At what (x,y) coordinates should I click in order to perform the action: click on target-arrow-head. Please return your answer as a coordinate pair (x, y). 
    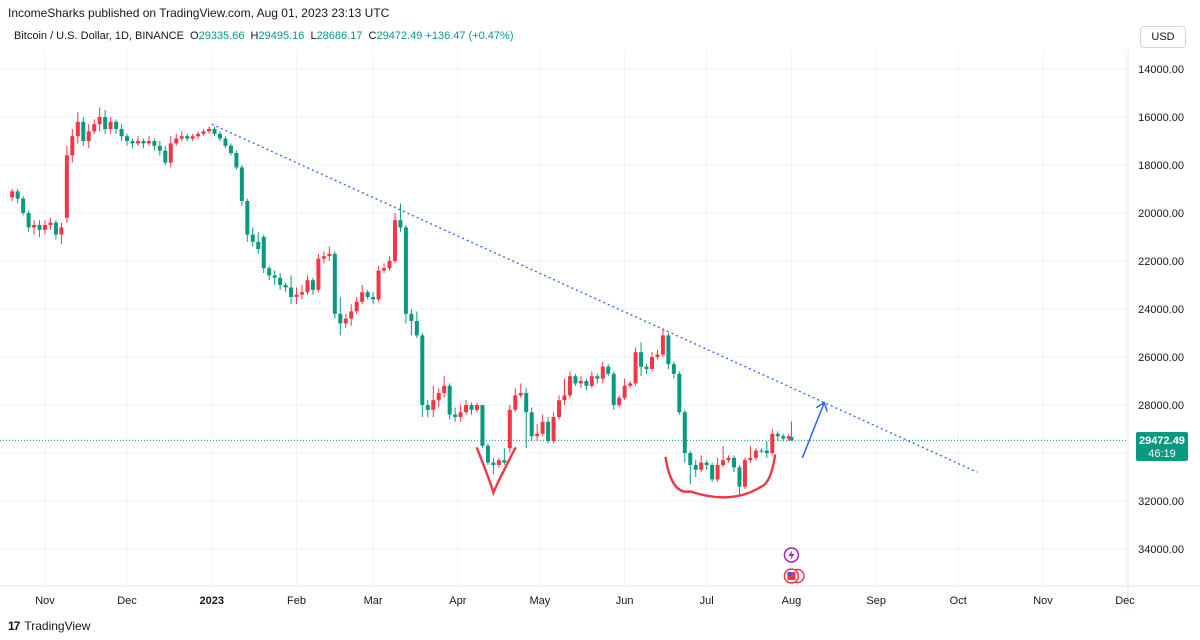
    Looking at the image, I should click on (821, 406).